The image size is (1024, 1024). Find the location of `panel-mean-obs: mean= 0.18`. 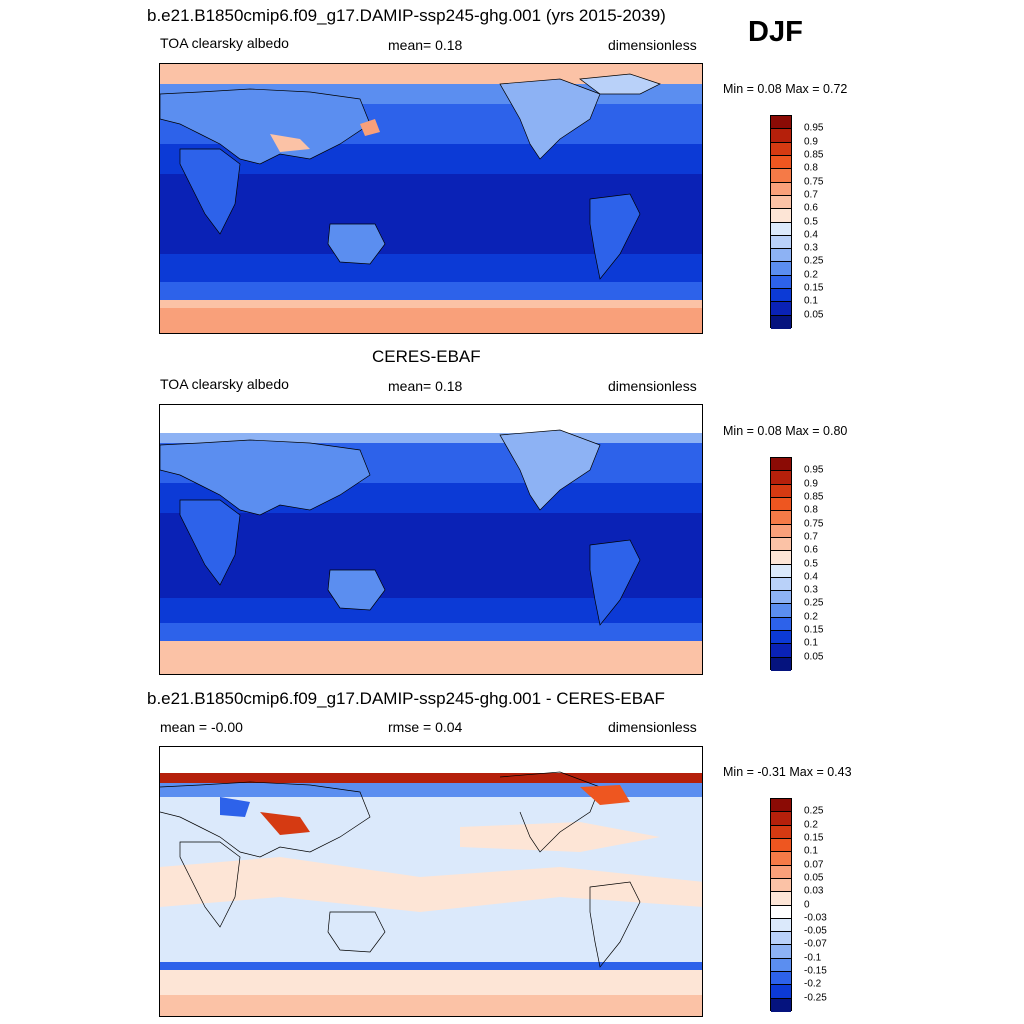

panel-mean-obs: mean= 0.18 is located at coordinates (425, 386).